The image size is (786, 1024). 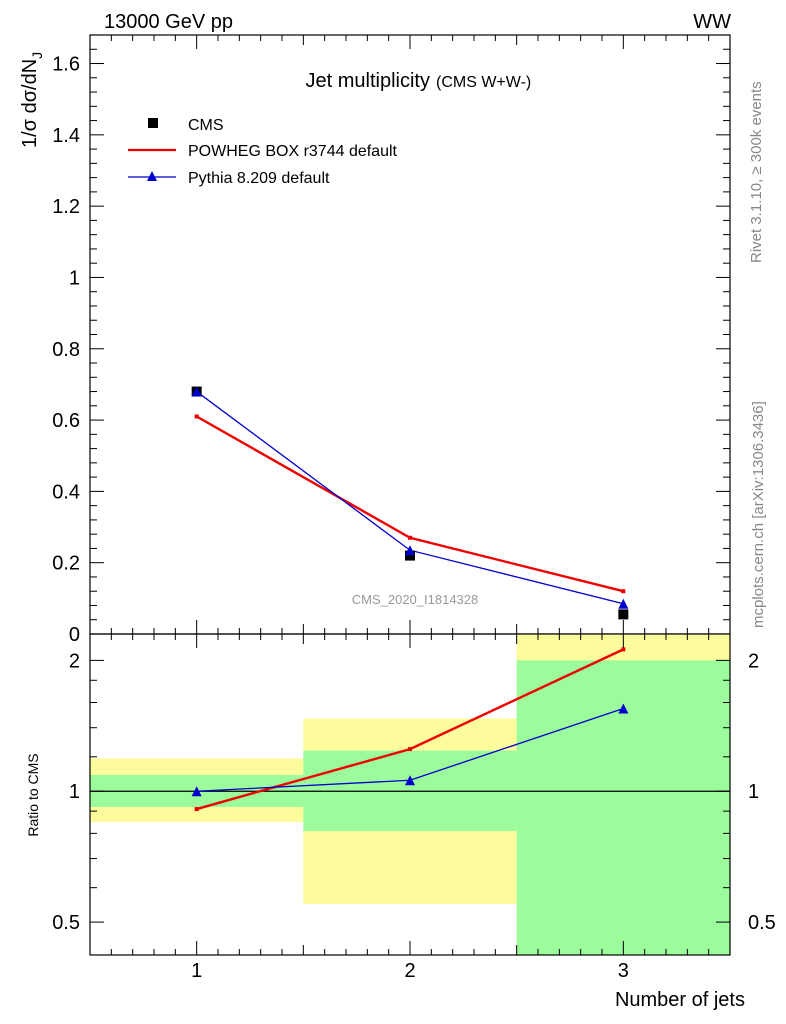 What do you see at coordinates (196, 971) in the screenshot?
I see `x-tick-label: 1` at bounding box center [196, 971].